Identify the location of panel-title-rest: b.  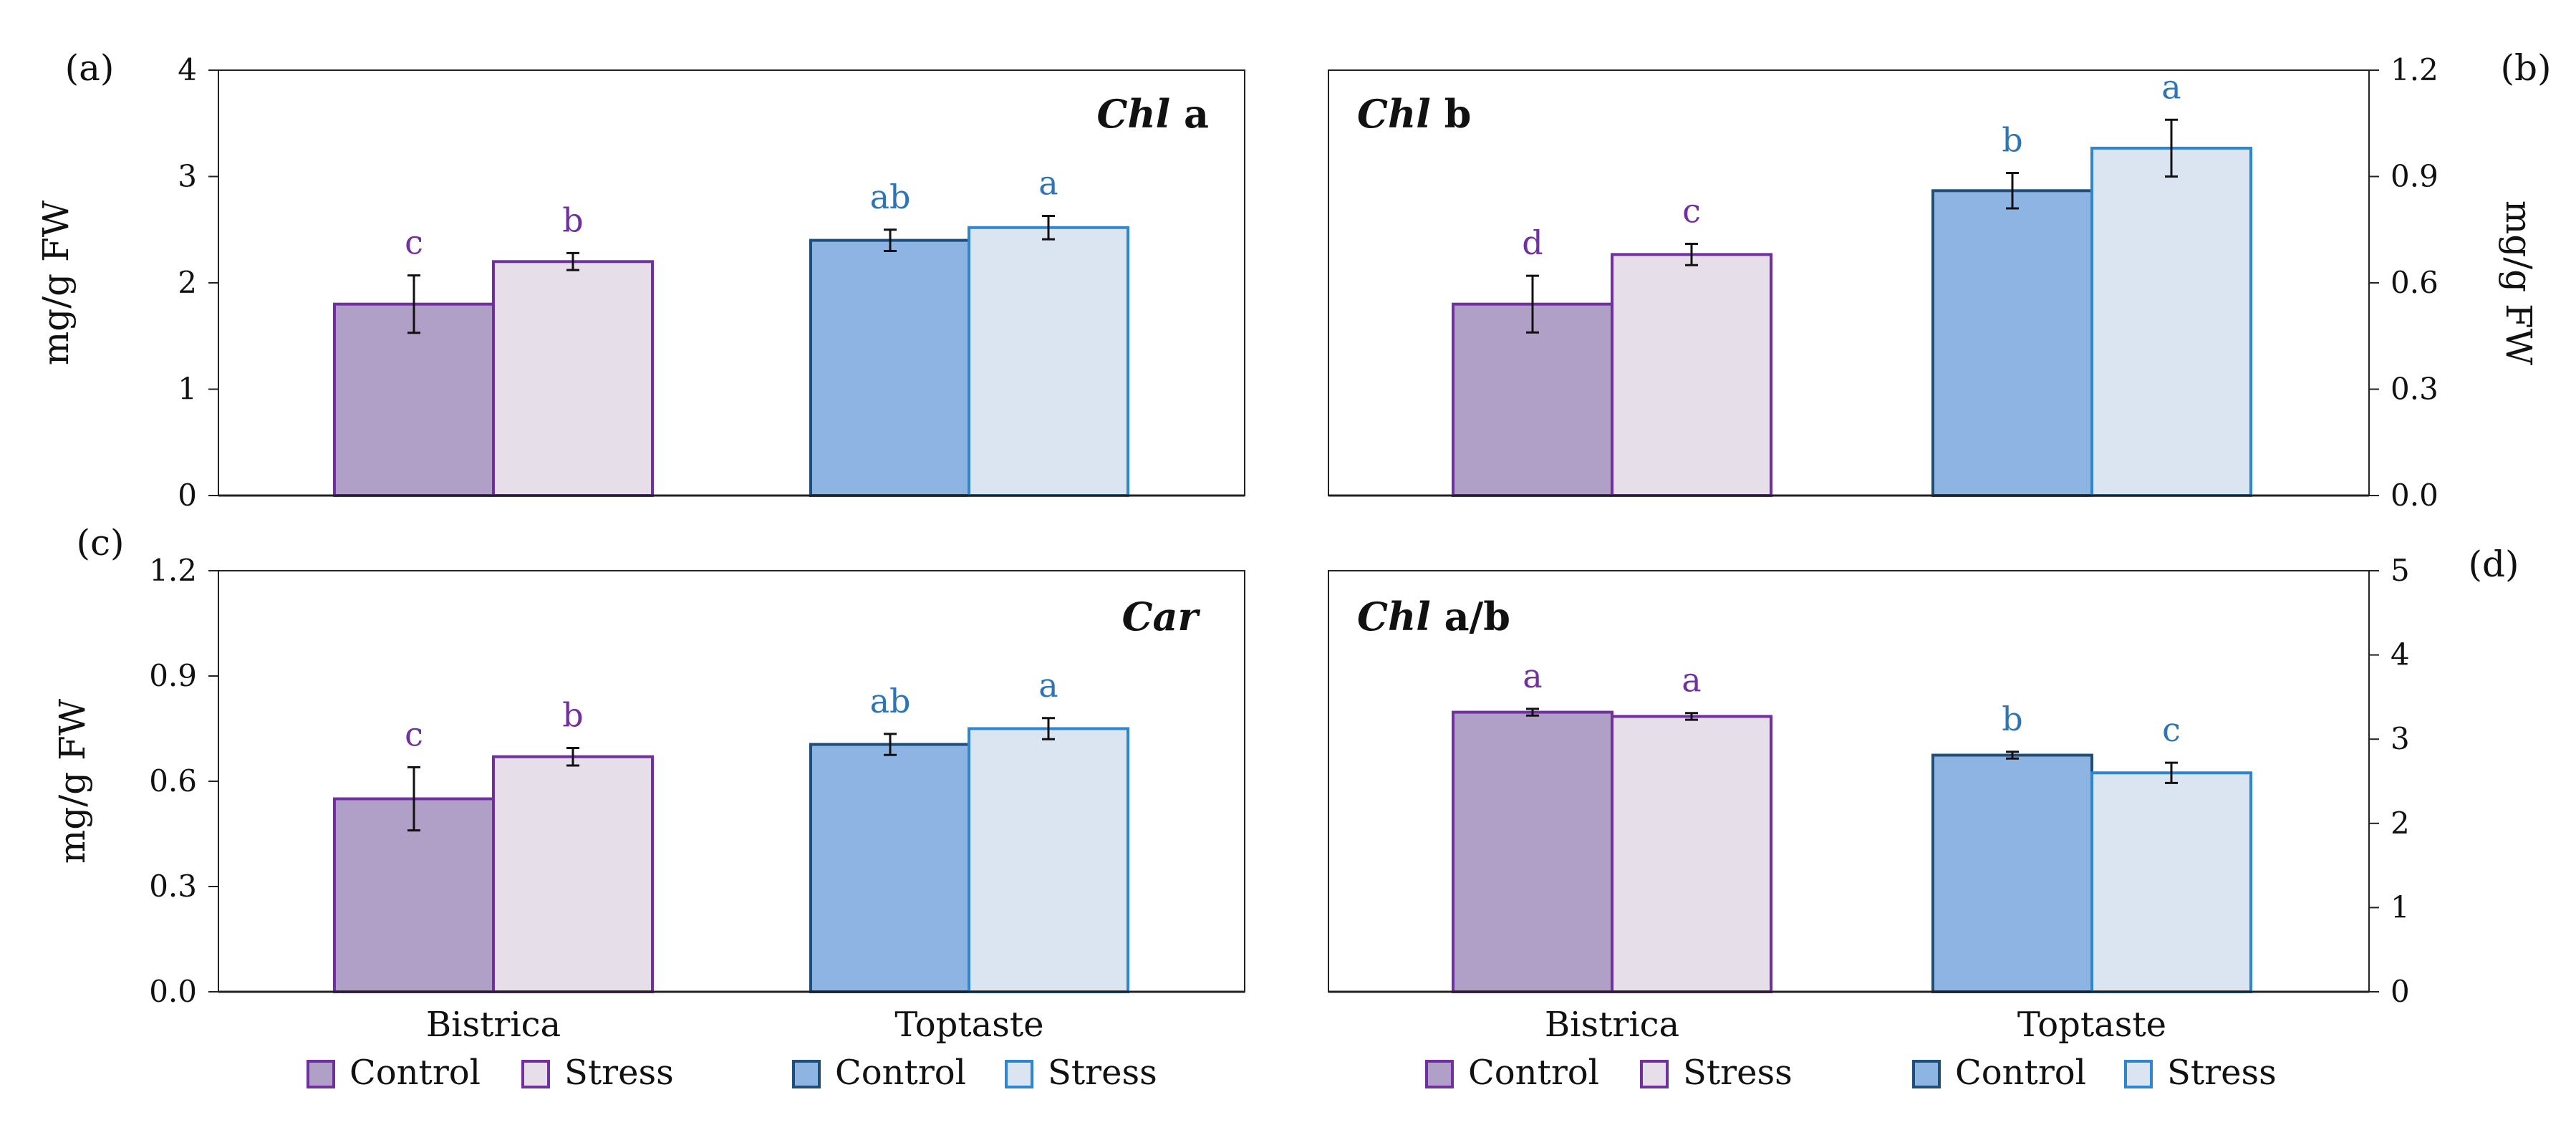
(1451, 114).